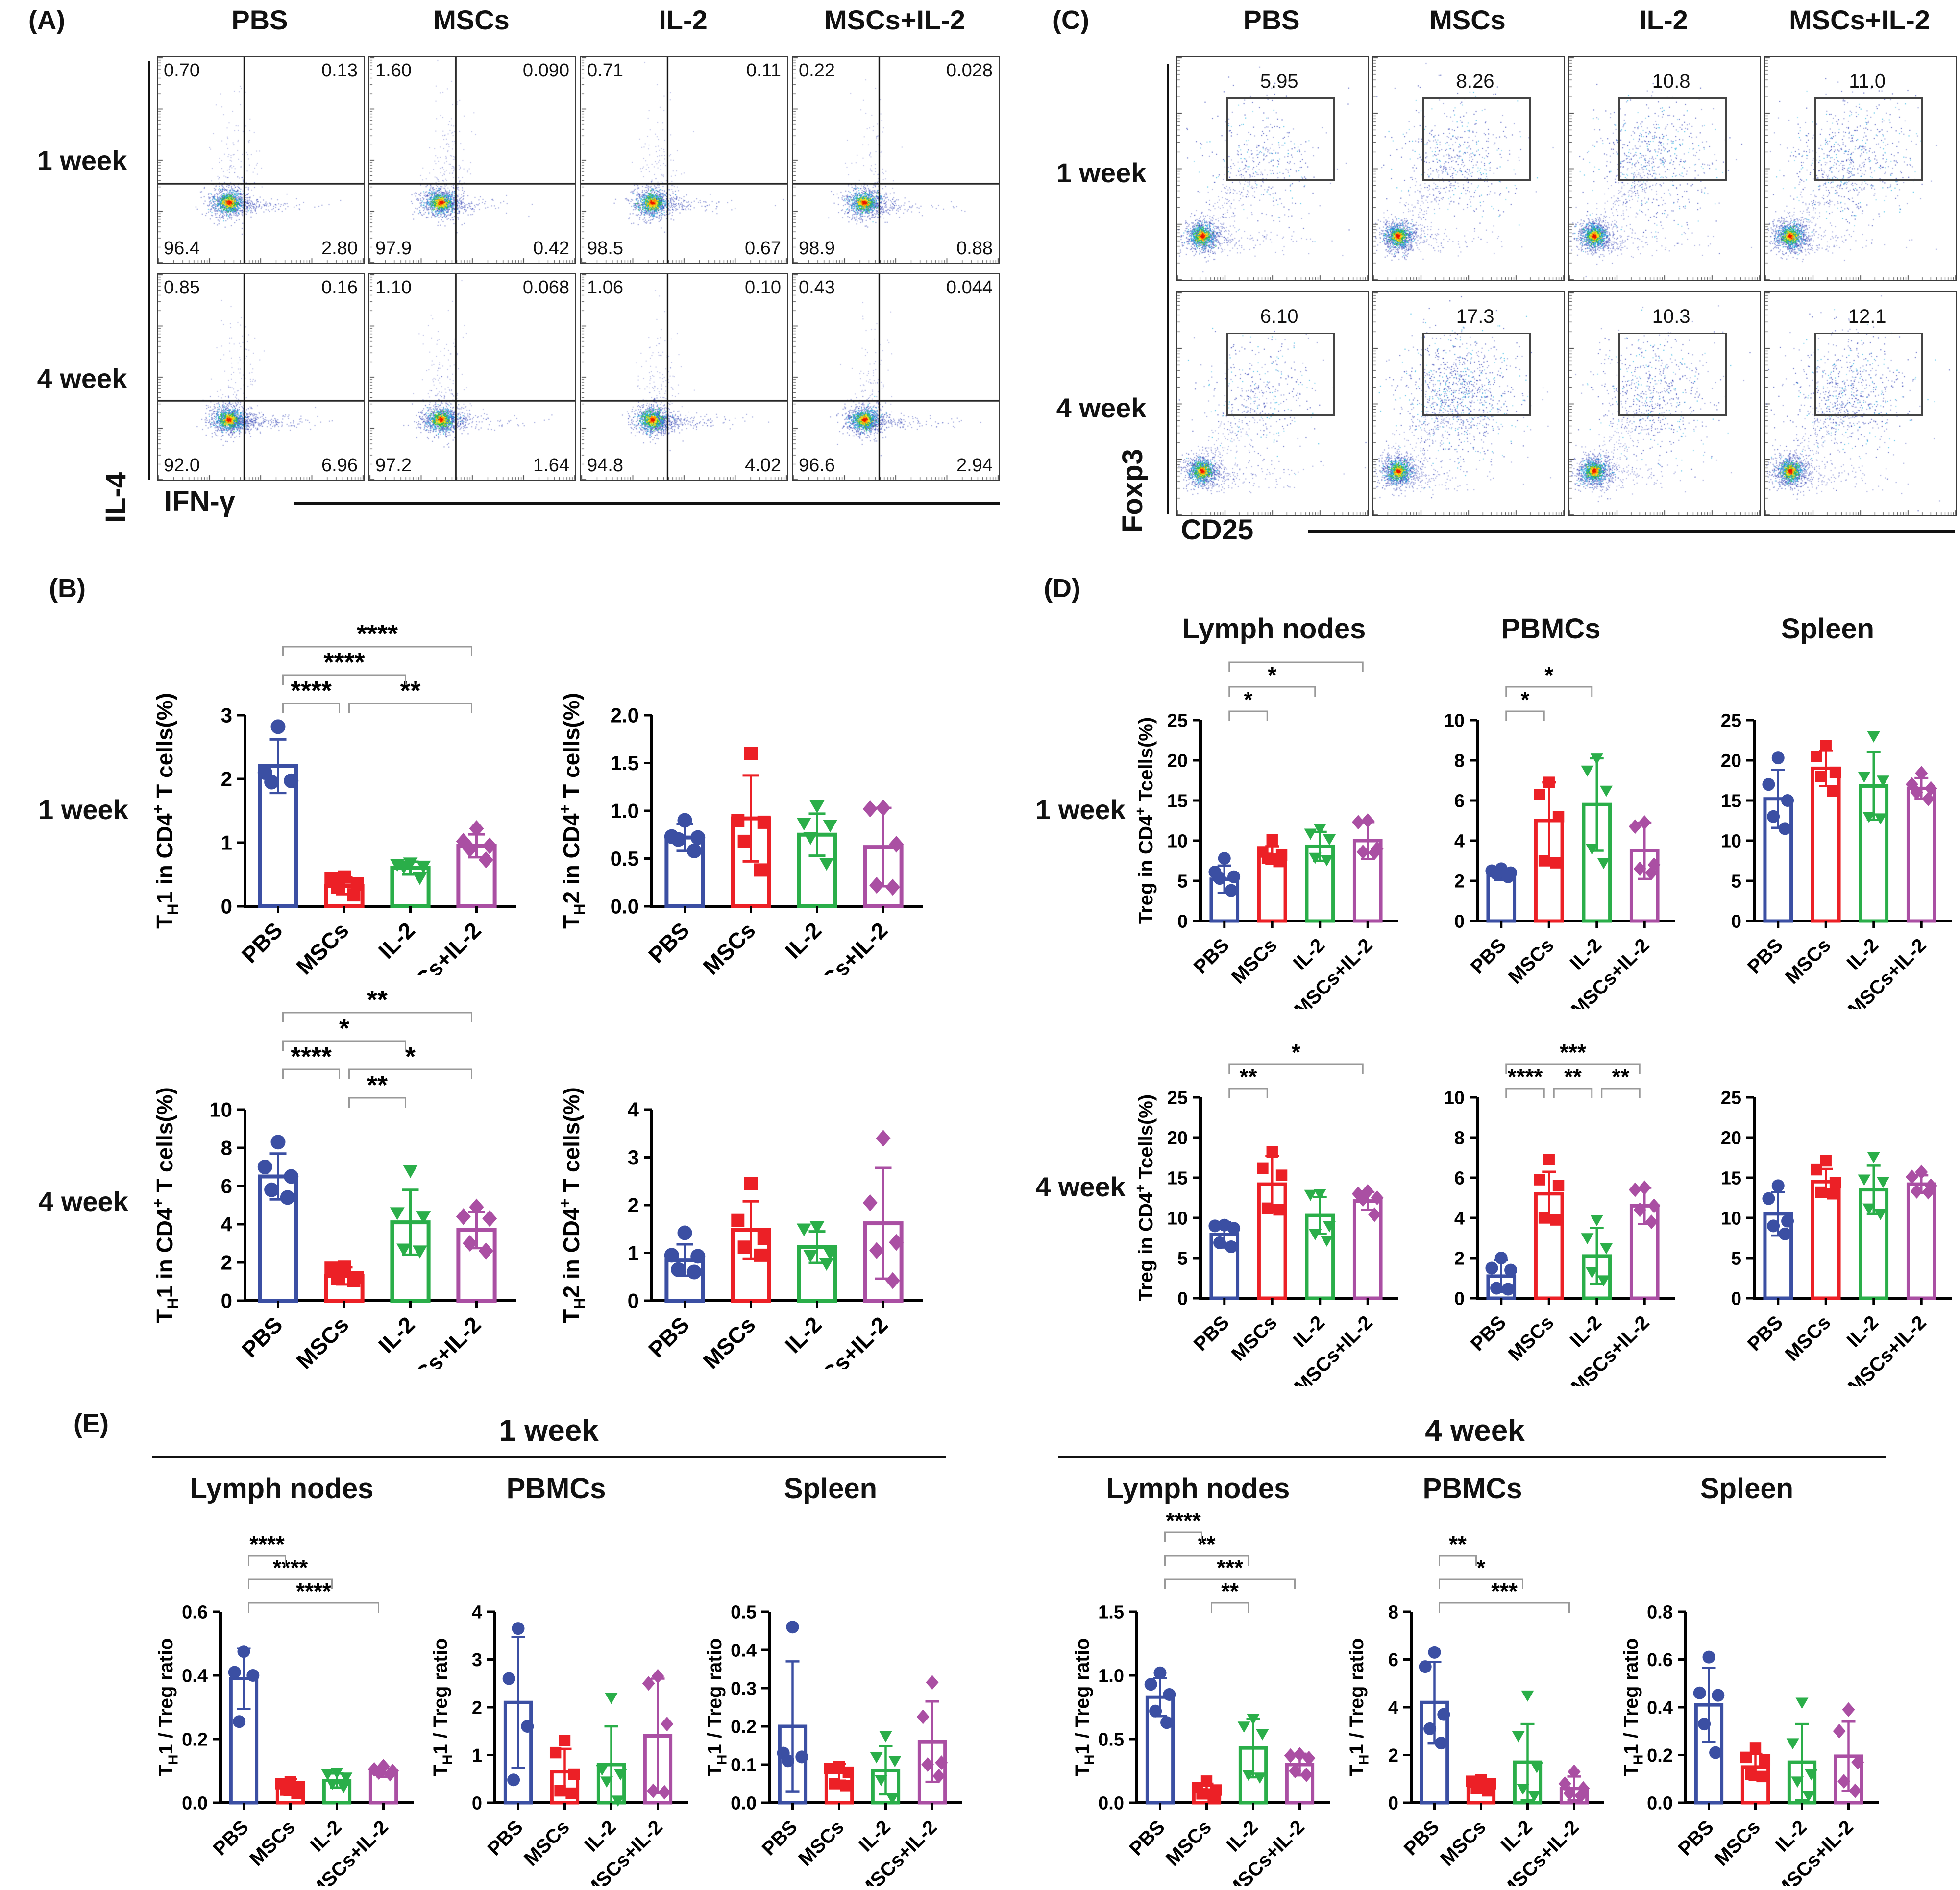 The height and width of the screenshot is (1890, 1960). I want to click on svg-text: 8, so click(1459, 1138).